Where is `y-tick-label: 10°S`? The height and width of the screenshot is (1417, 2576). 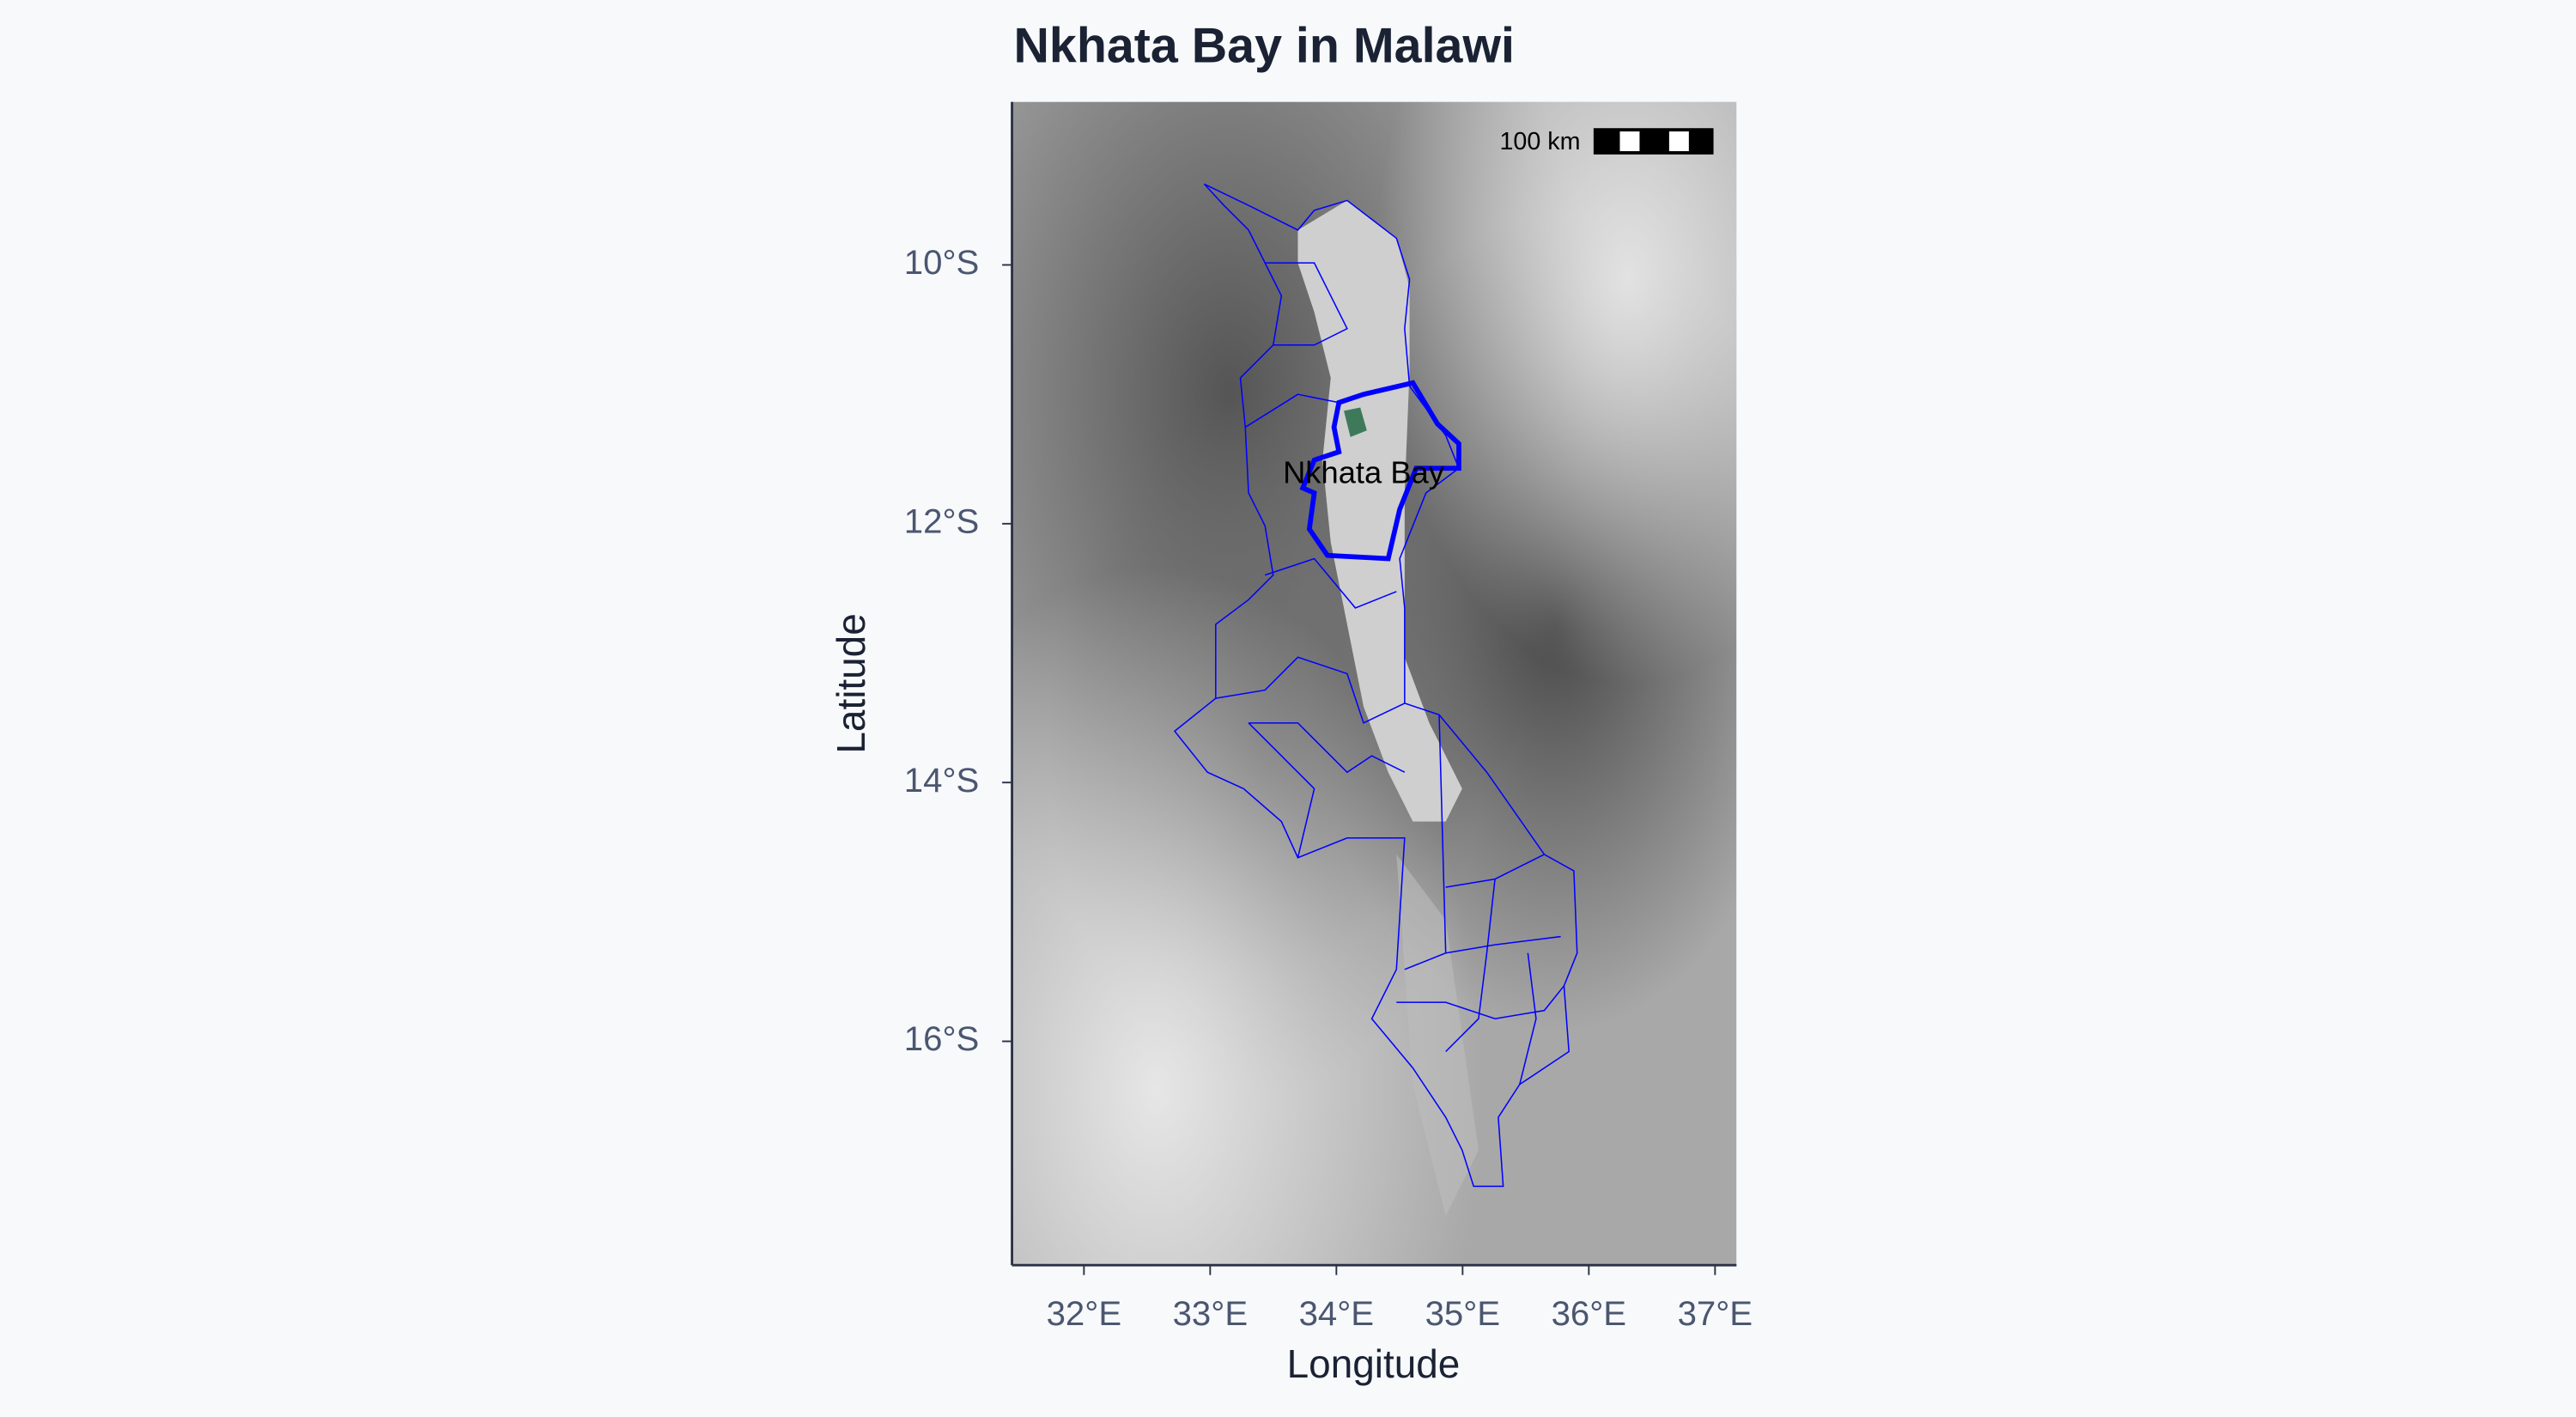 y-tick-label: 10°S is located at coordinates (942, 262).